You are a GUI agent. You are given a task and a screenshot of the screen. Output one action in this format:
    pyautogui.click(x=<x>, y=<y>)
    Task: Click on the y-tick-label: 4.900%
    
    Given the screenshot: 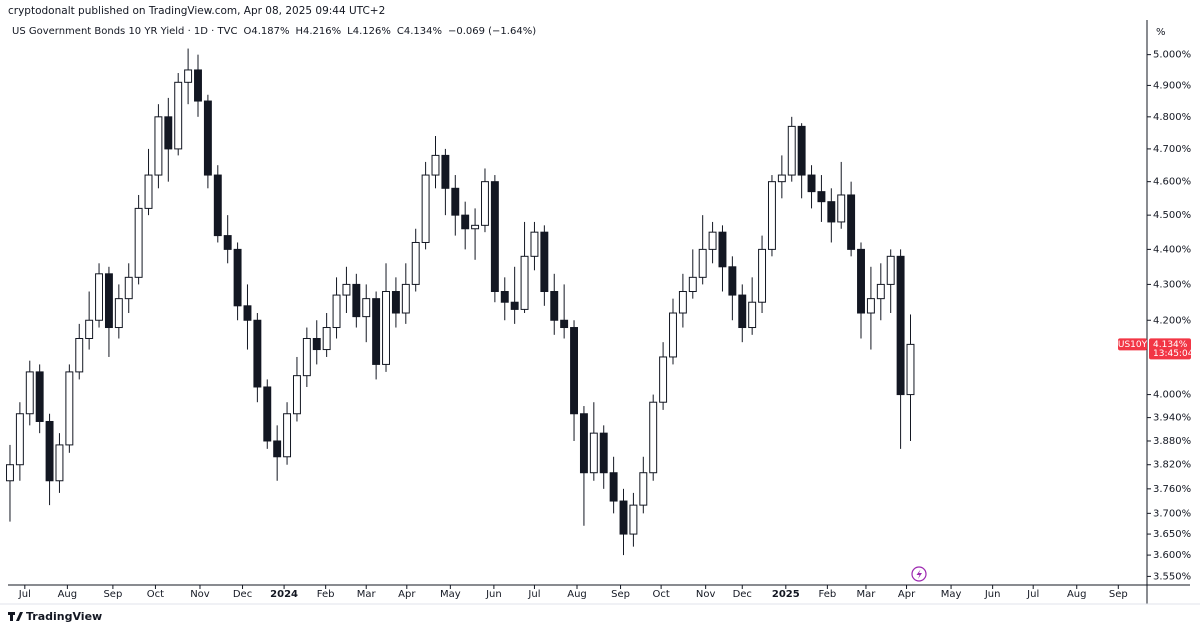 What is the action you would take?
    pyautogui.click(x=1172, y=85)
    